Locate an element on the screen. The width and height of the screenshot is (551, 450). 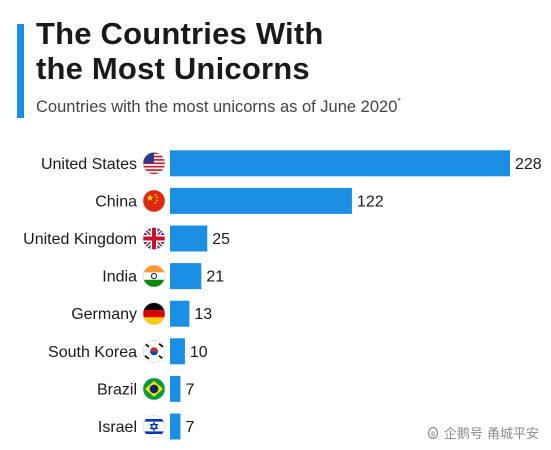
value-label: 25 is located at coordinates (221, 239).